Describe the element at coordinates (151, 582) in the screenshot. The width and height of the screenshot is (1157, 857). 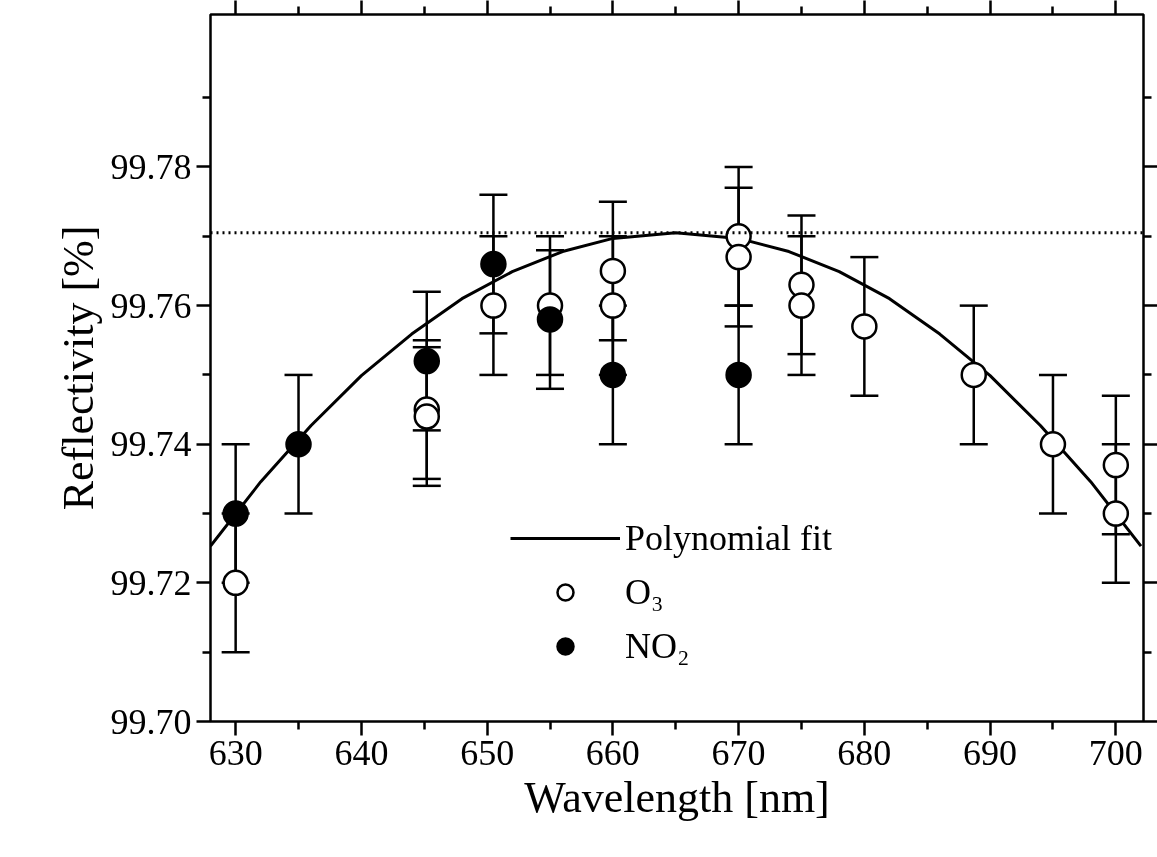
I see `y-tick-label: 99.72` at that location.